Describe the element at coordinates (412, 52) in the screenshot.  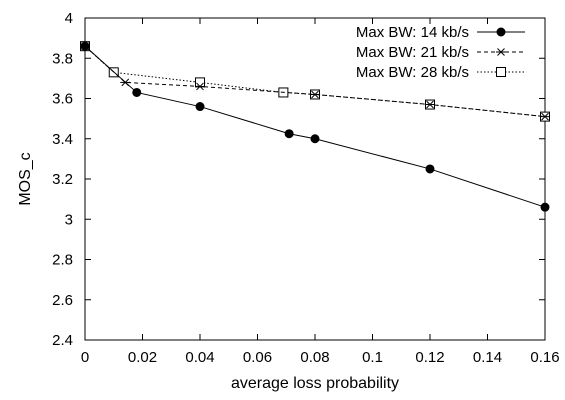
I see `legend-label: Max BW: 21 kb/s` at that location.